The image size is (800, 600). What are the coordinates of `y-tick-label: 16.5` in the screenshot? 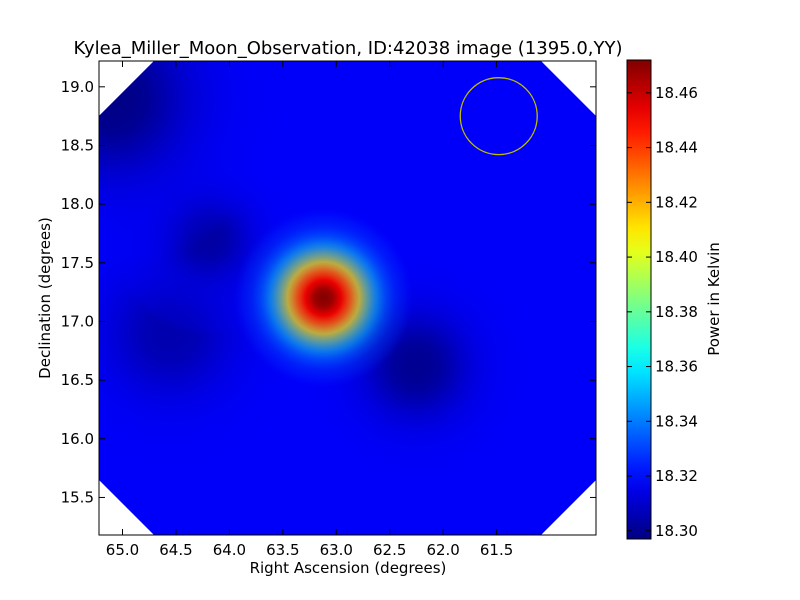 It's located at (77, 380).